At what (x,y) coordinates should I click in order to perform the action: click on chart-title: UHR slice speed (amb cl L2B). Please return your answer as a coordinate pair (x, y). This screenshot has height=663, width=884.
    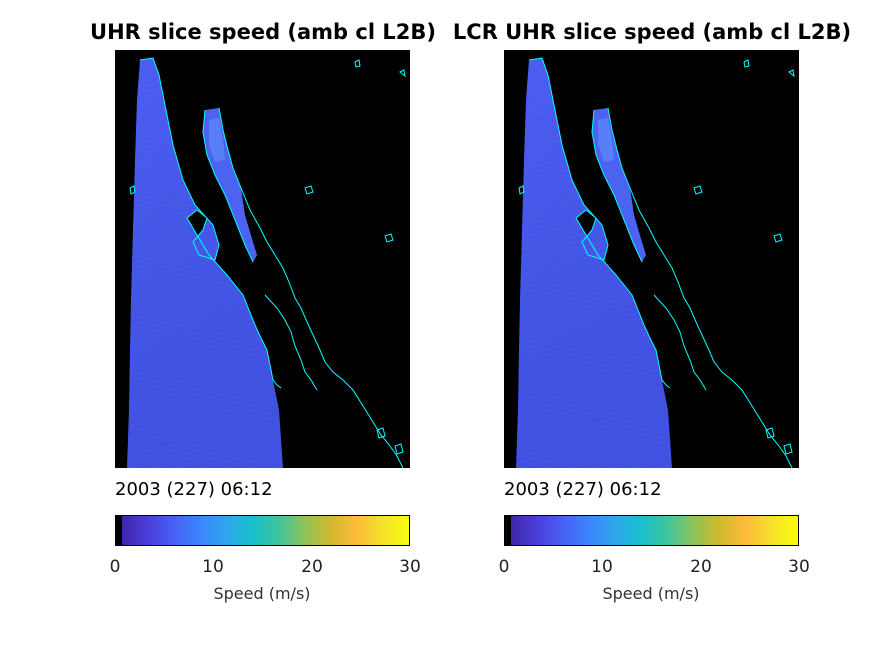
    Looking at the image, I should click on (263, 32).